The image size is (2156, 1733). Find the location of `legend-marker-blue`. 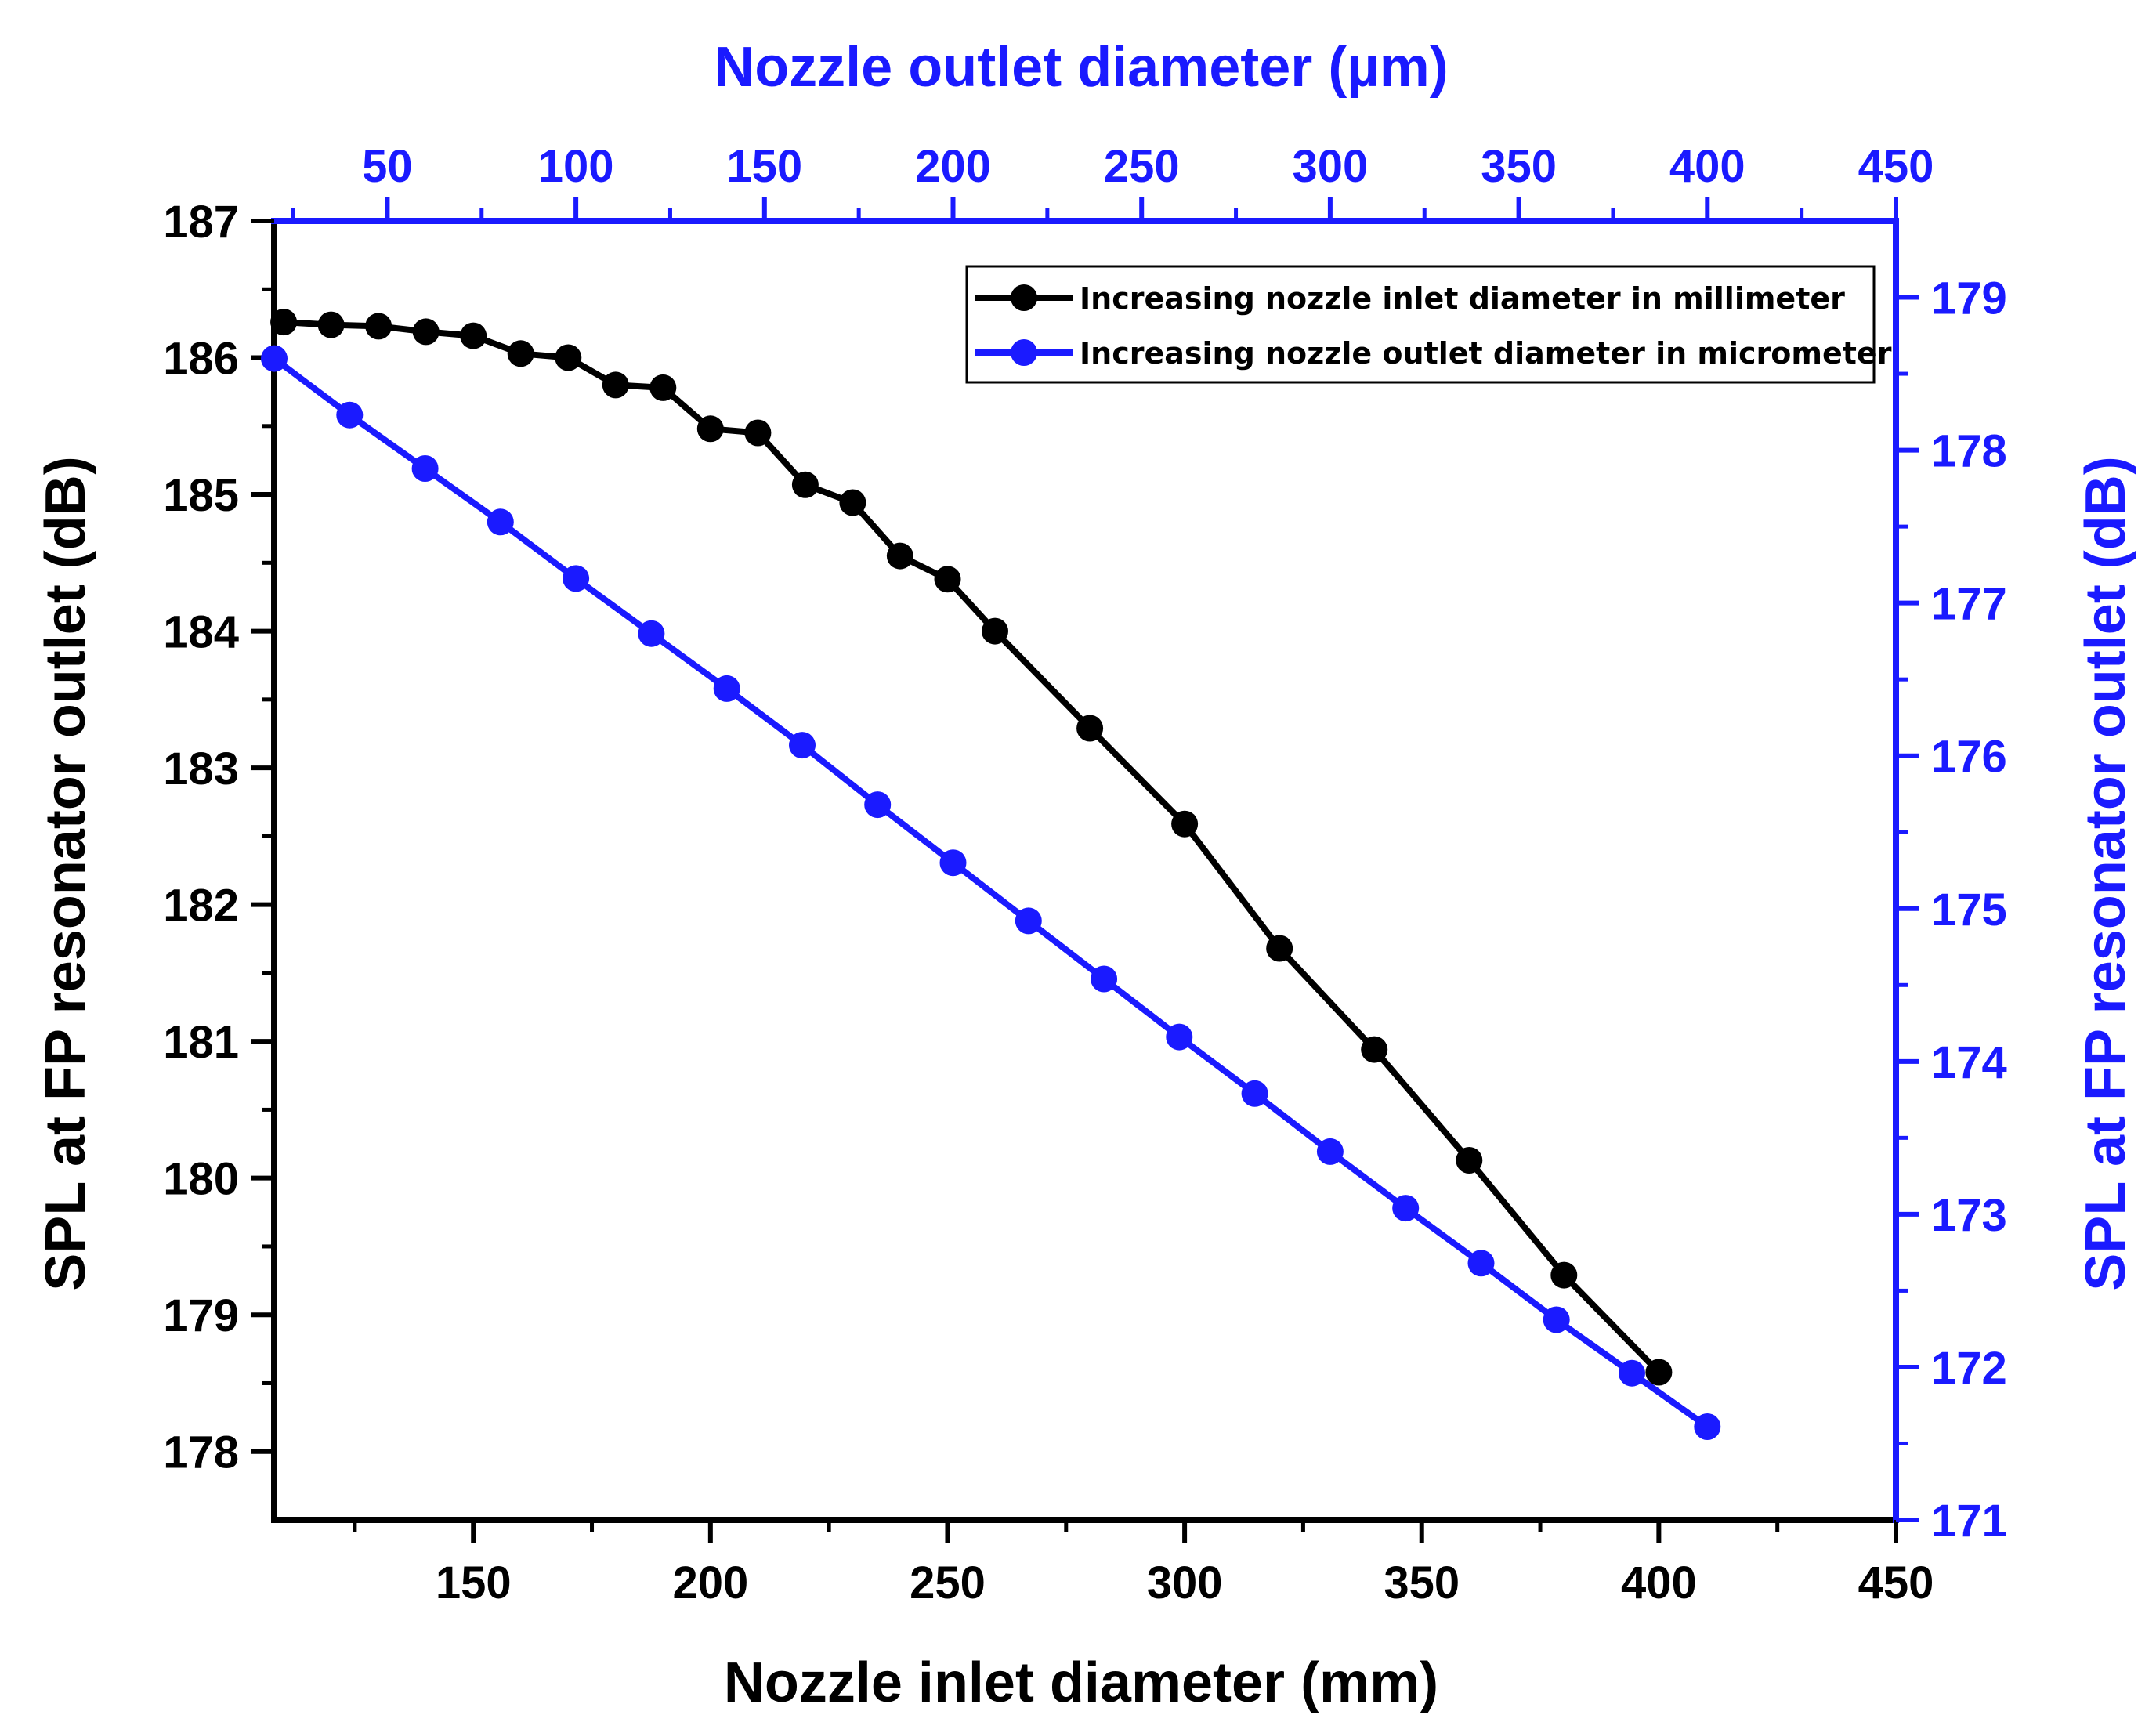

legend-marker-blue is located at coordinates (1024, 352).